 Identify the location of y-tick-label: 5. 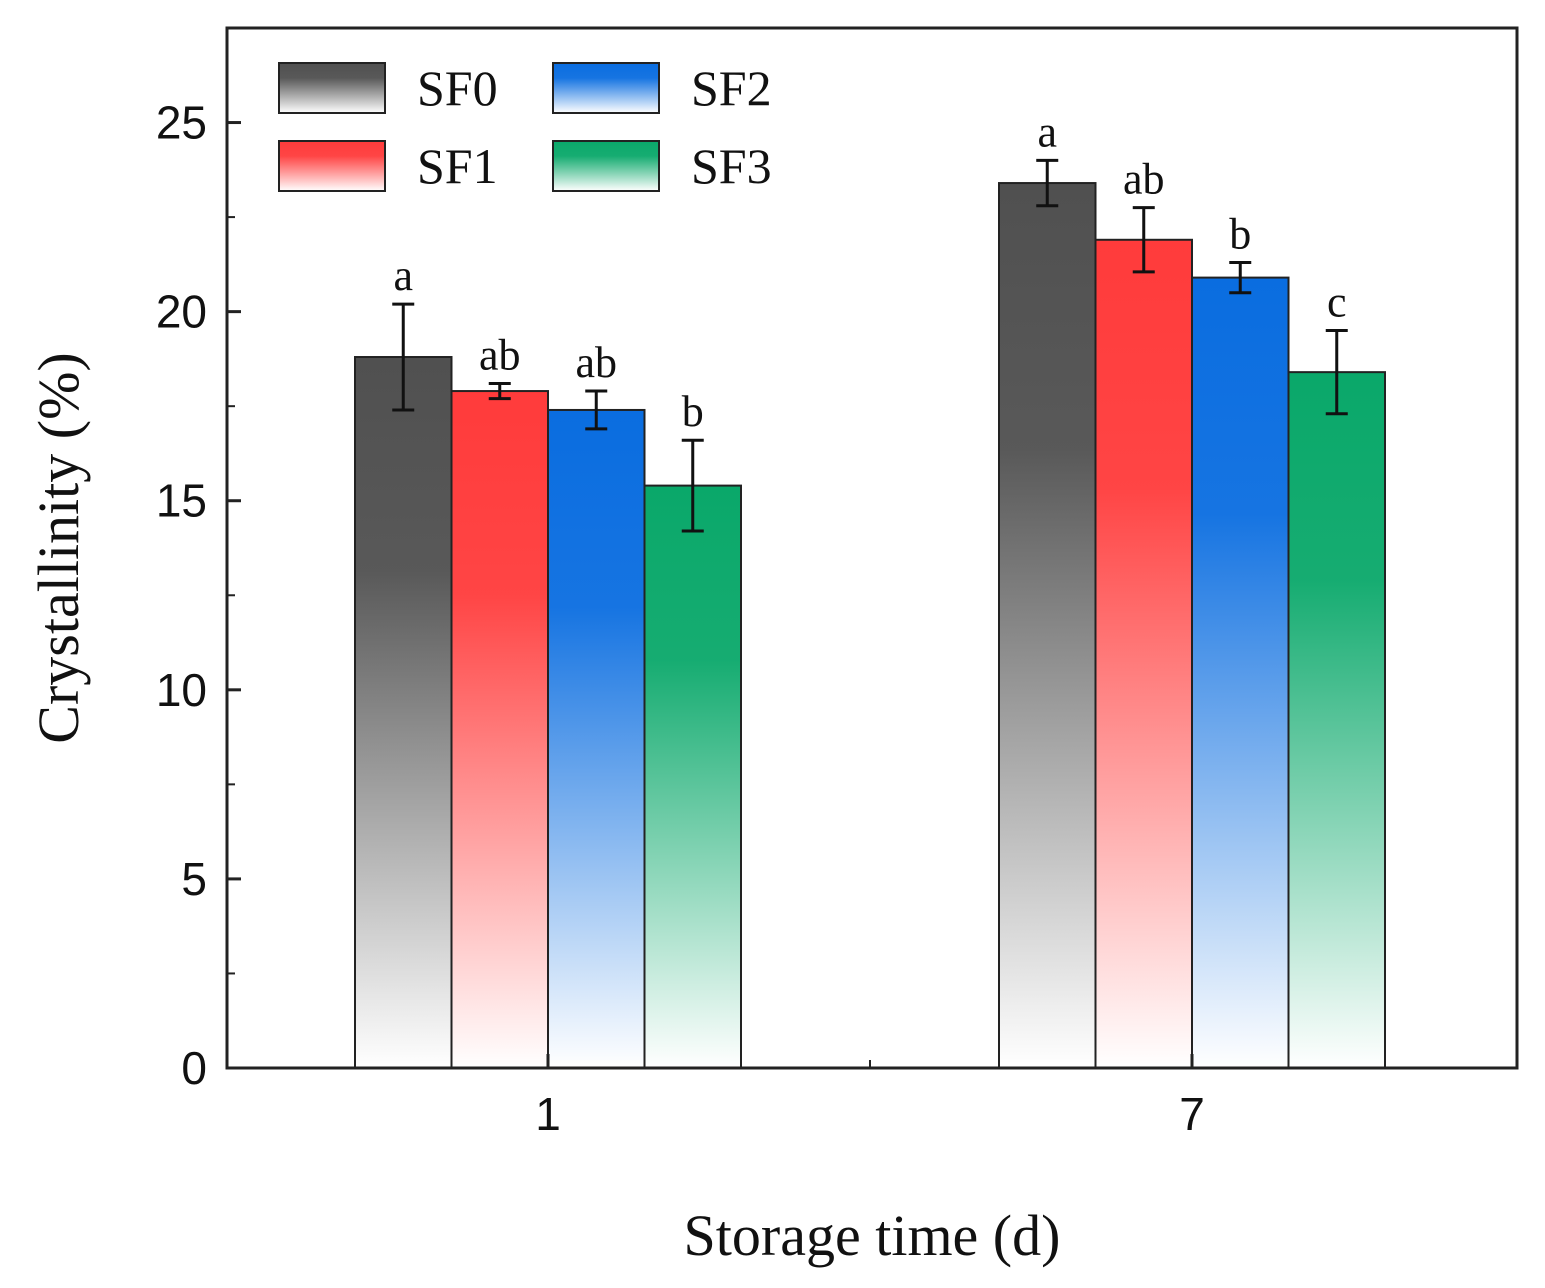
(194, 879).